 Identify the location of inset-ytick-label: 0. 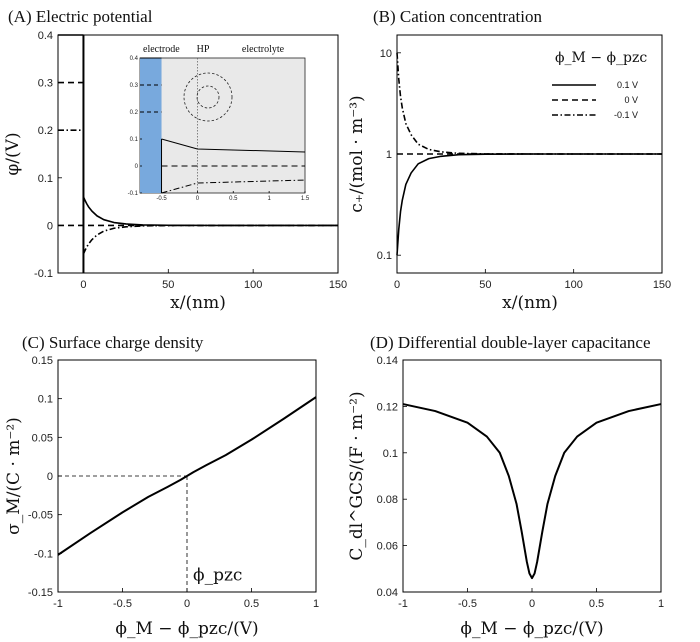
(137, 167).